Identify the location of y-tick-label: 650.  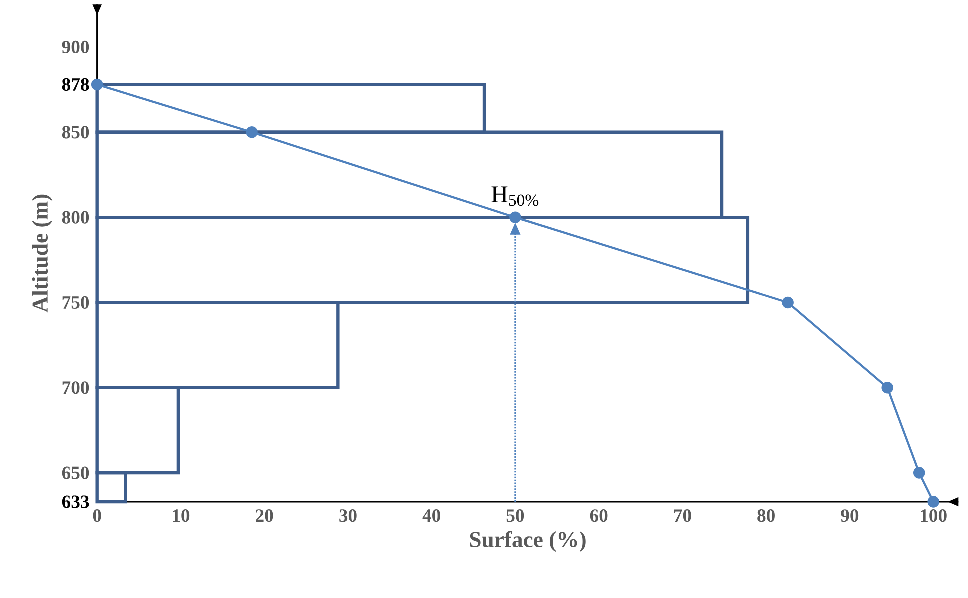
(76, 473).